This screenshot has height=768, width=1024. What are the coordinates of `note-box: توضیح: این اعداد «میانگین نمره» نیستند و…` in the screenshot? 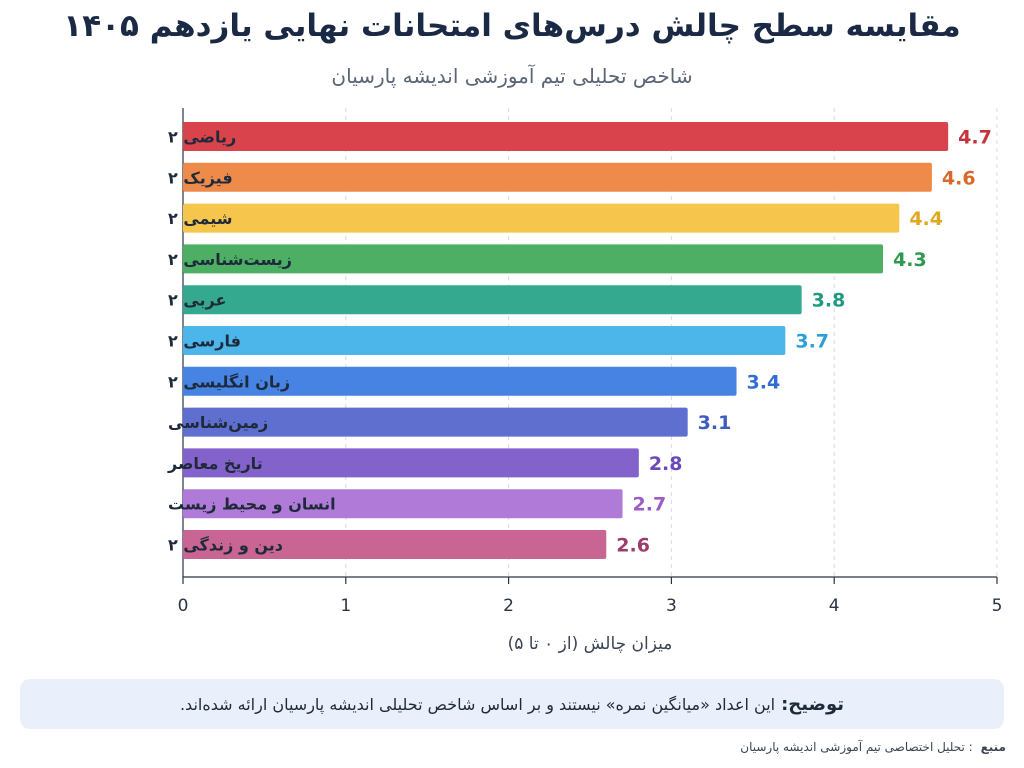 It's located at (512, 704).